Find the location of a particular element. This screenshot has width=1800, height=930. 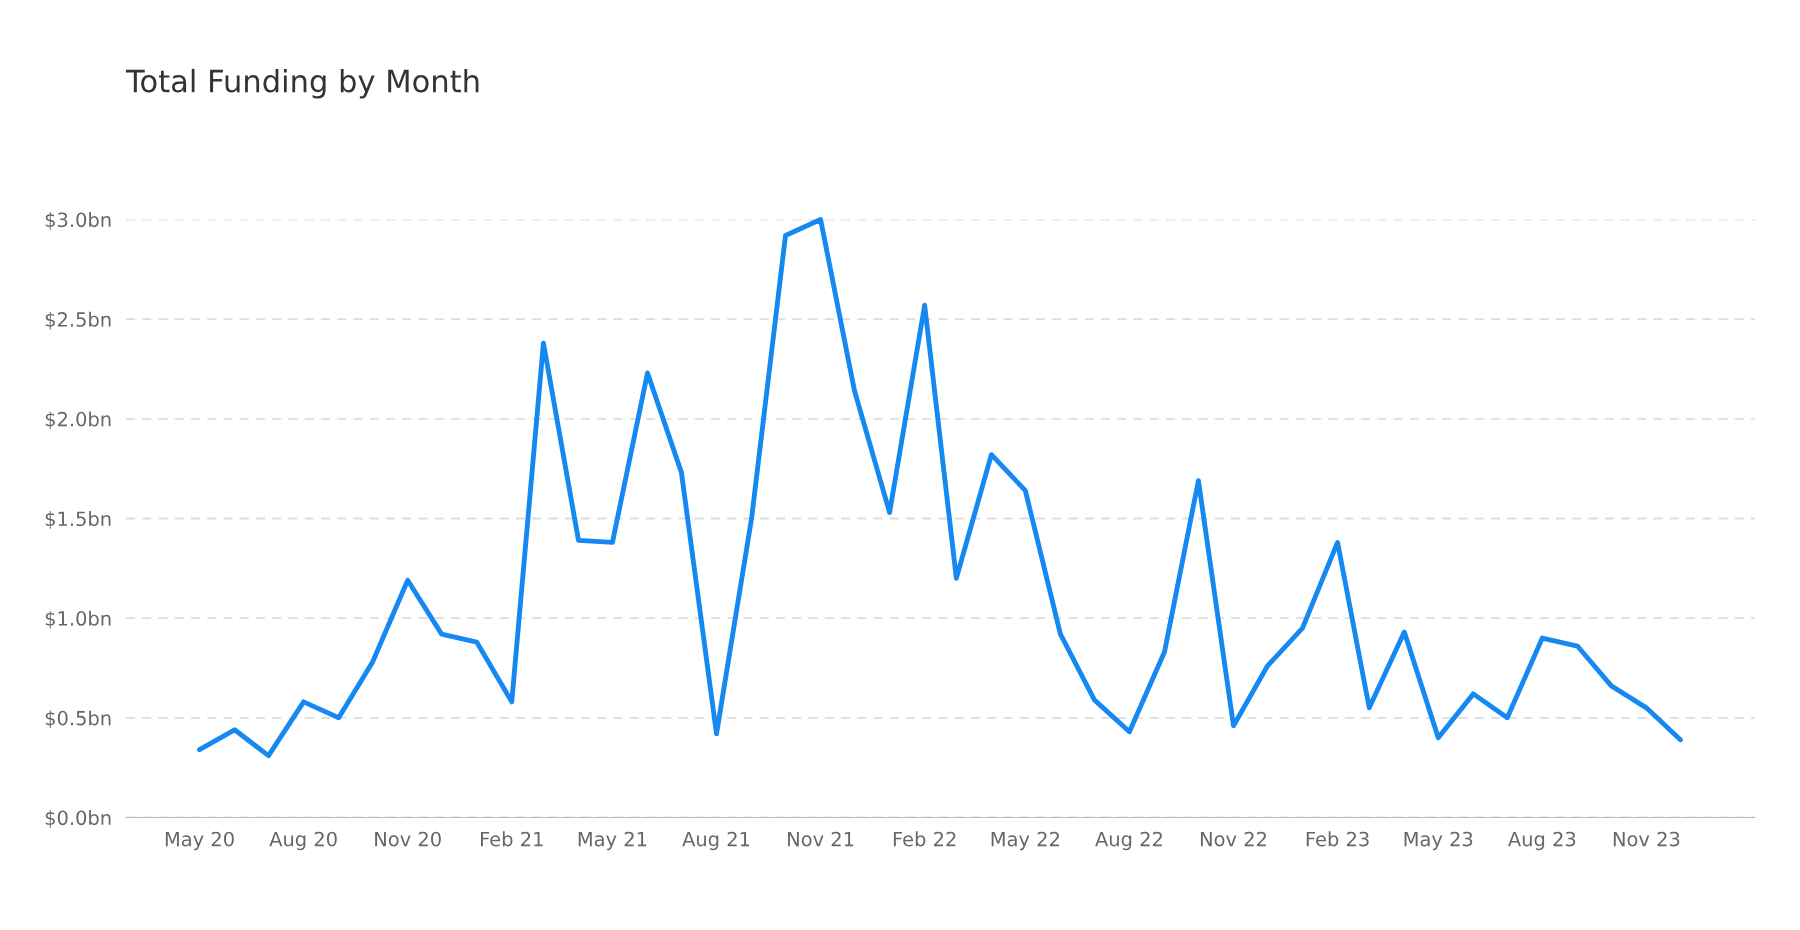

y-tick-label: $0.0bn is located at coordinates (78, 819).